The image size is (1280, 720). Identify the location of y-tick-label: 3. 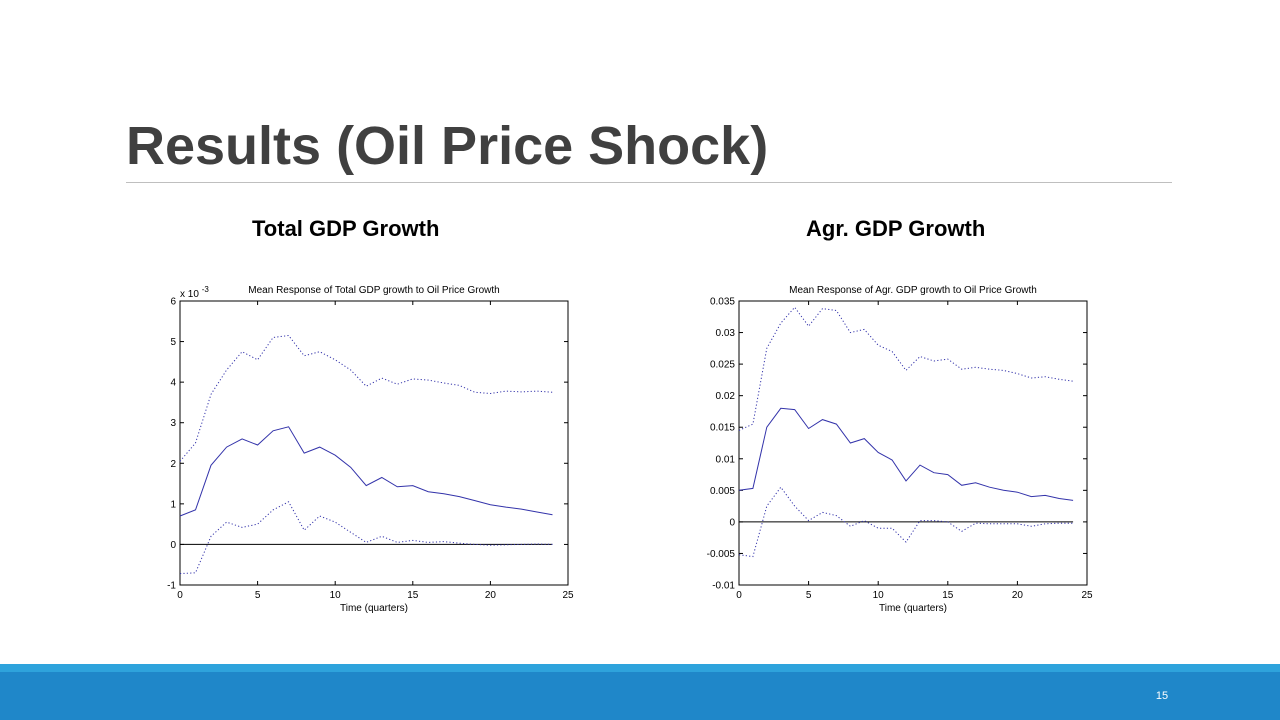
(173, 423).